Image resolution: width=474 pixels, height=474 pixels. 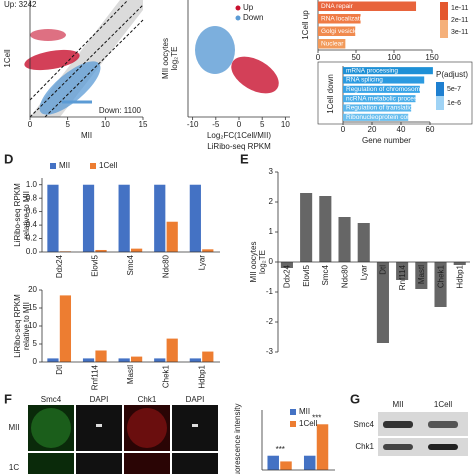 What do you see at coordinates (123, 439) in the screenshot?
I see `micrographs` at bounding box center [123, 439].